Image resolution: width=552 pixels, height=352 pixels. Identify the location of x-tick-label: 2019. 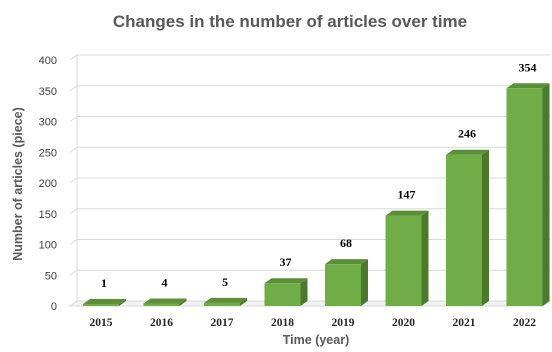
(343, 323).